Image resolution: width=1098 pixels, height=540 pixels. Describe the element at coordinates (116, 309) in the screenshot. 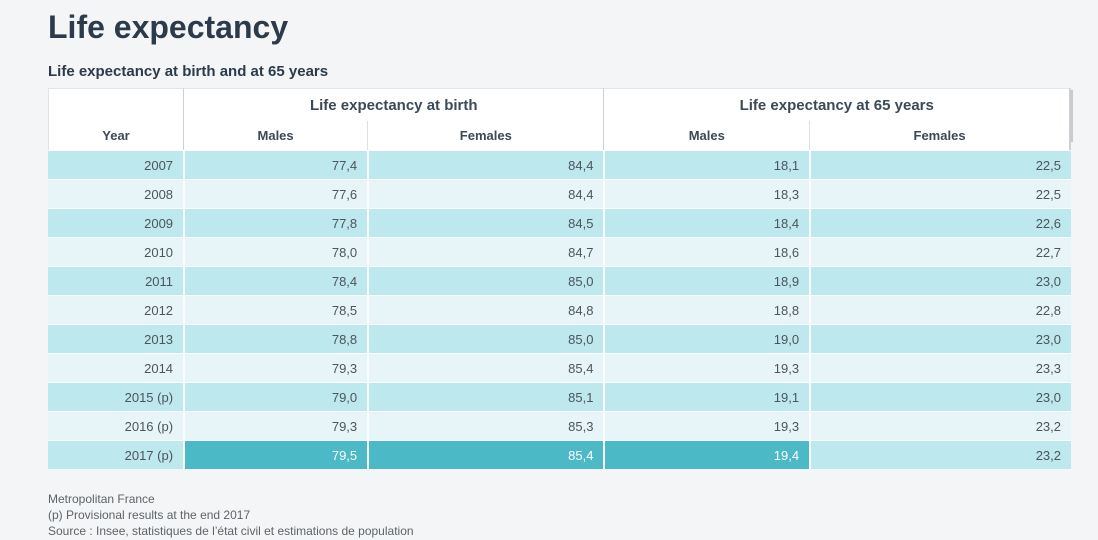

I see `year-cell: 2012` at that location.